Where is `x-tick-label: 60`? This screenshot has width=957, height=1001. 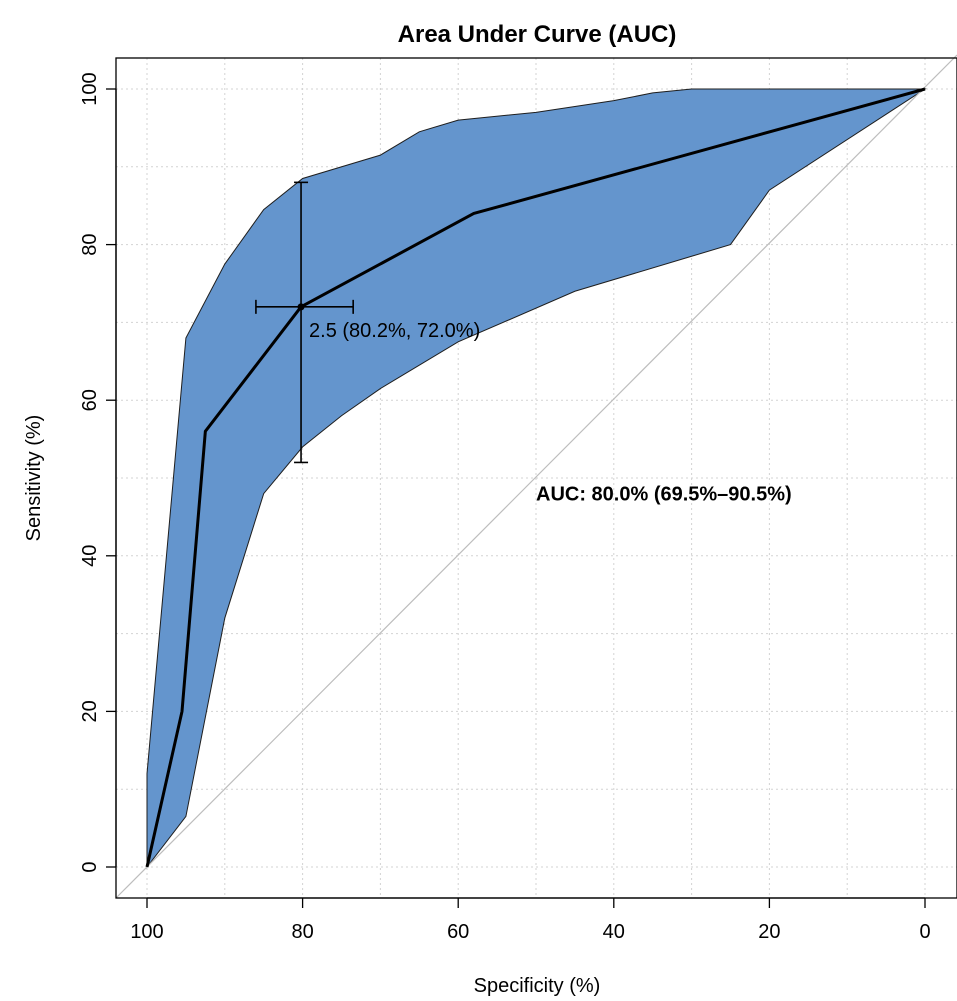
x-tick-label: 60 is located at coordinates (458, 932).